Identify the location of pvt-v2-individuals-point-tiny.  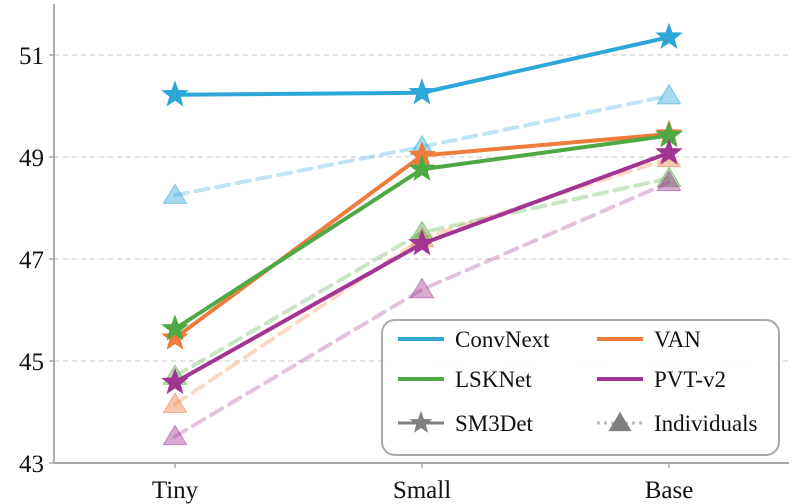
(175, 435).